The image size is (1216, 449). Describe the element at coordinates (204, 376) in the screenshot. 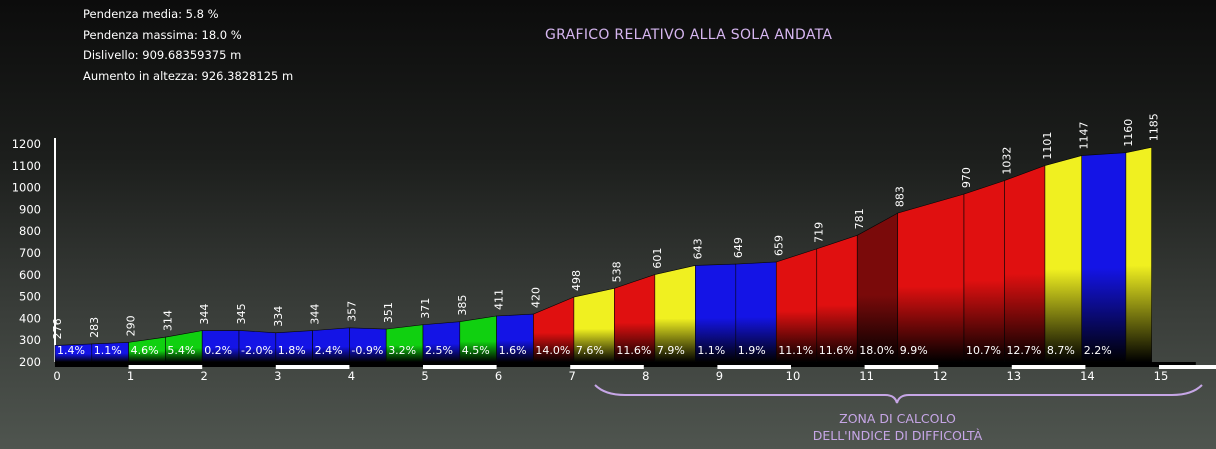

I see `x-tick-label: 2` at that location.